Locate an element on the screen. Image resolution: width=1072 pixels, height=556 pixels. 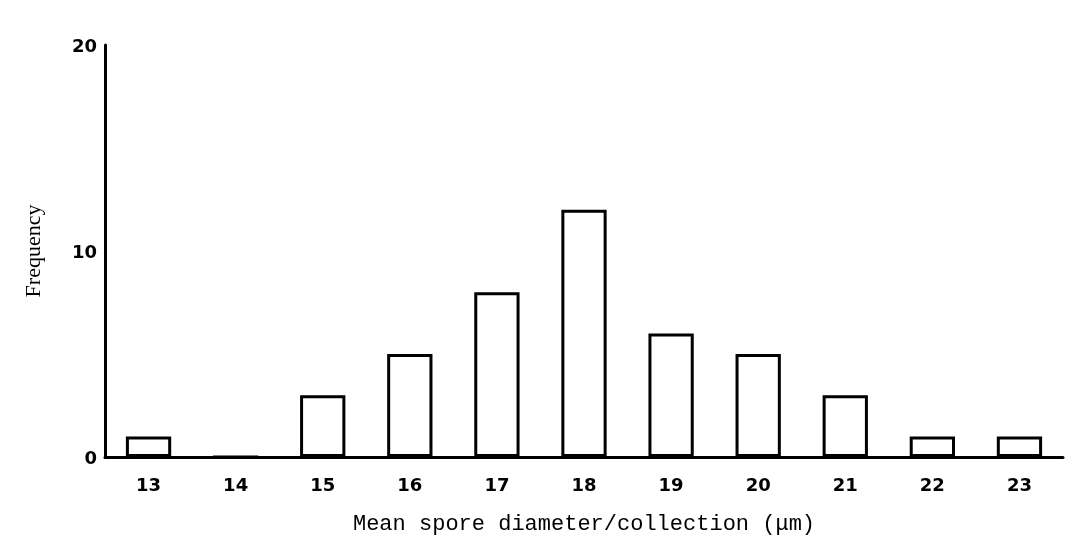
y-tick-label: 20 is located at coordinates (84, 45).